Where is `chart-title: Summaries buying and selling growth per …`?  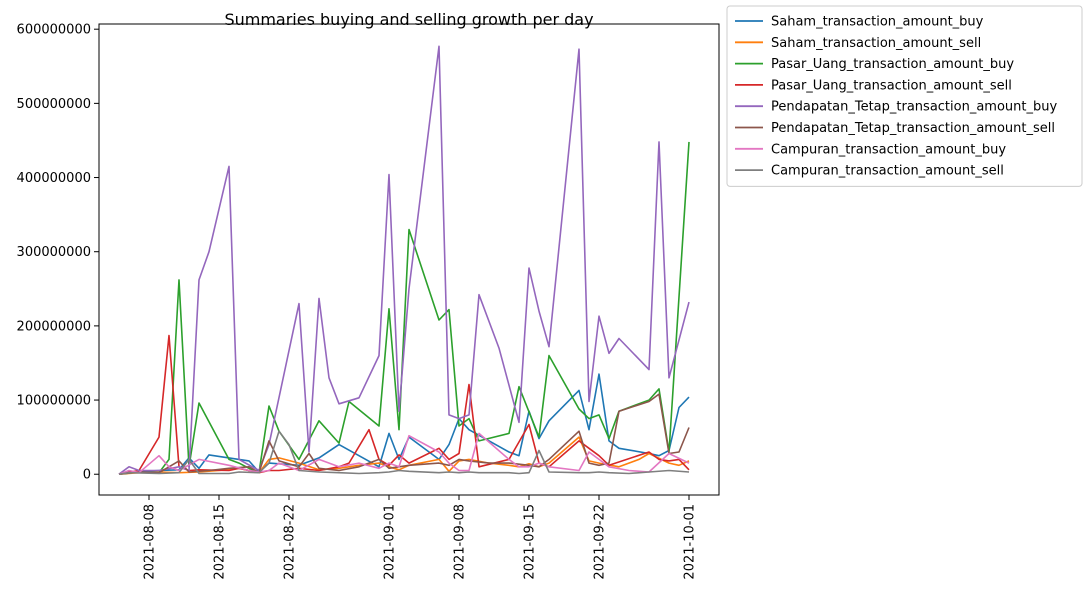
chart-title: Summaries buying and selling growth per … is located at coordinates (408, 19).